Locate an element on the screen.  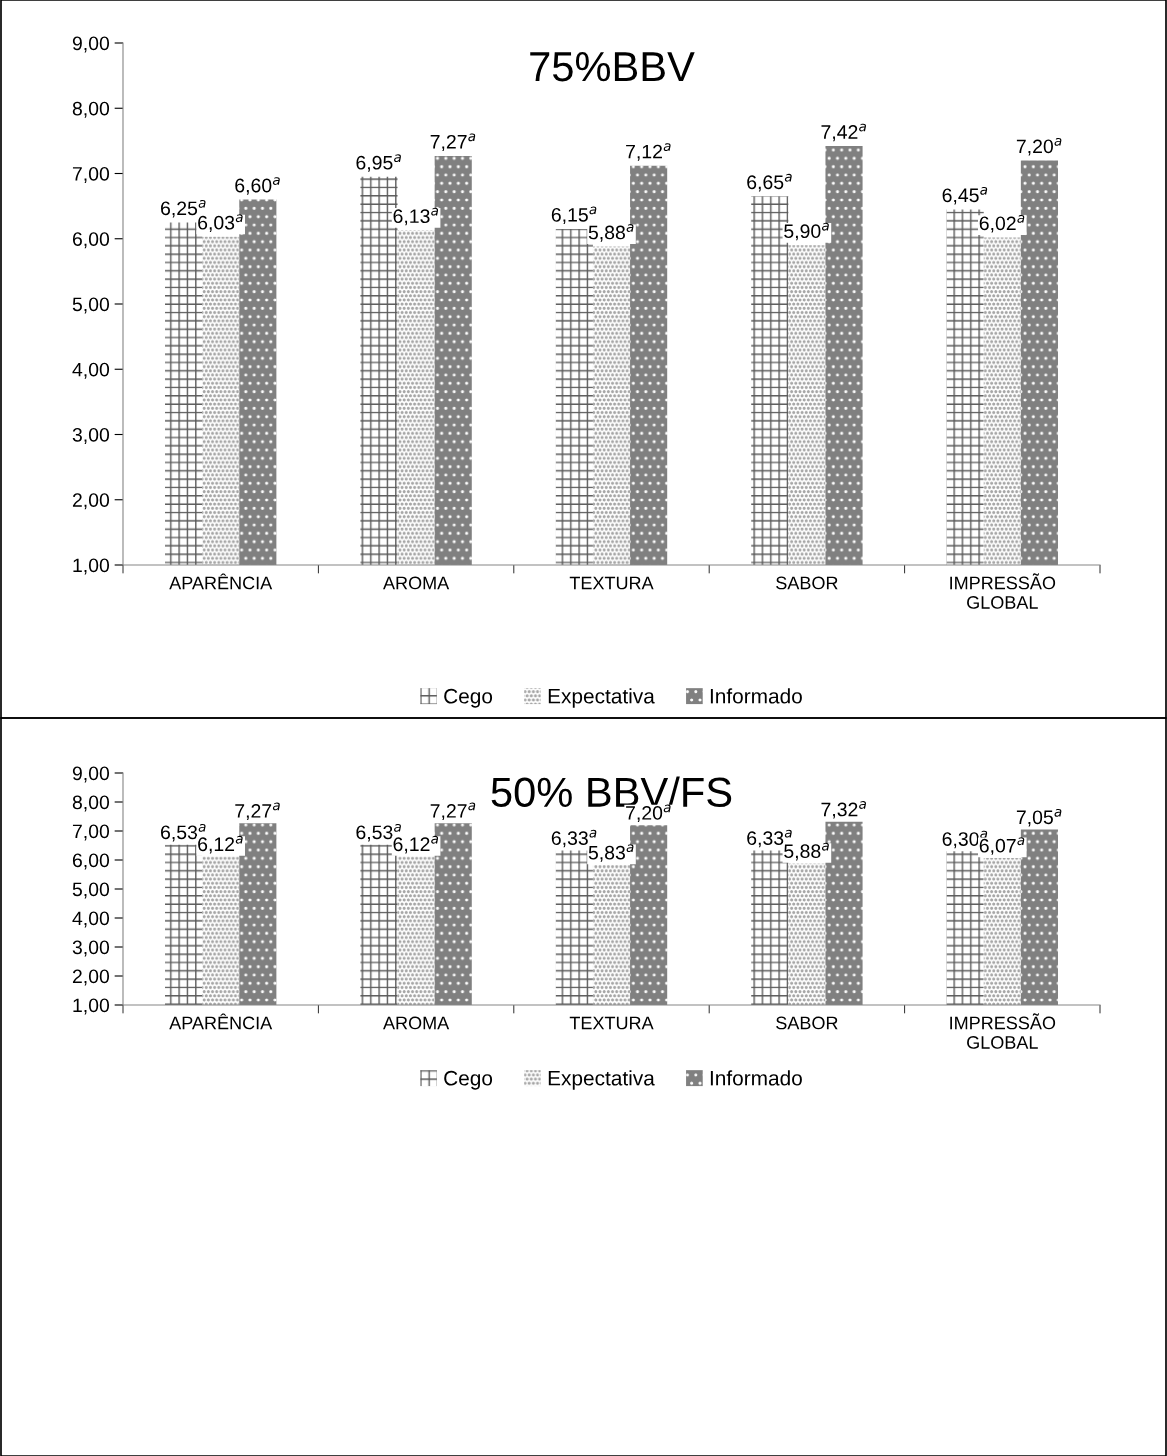
data-label: 7,05$^{a}$ is located at coordinates (1039, 817).